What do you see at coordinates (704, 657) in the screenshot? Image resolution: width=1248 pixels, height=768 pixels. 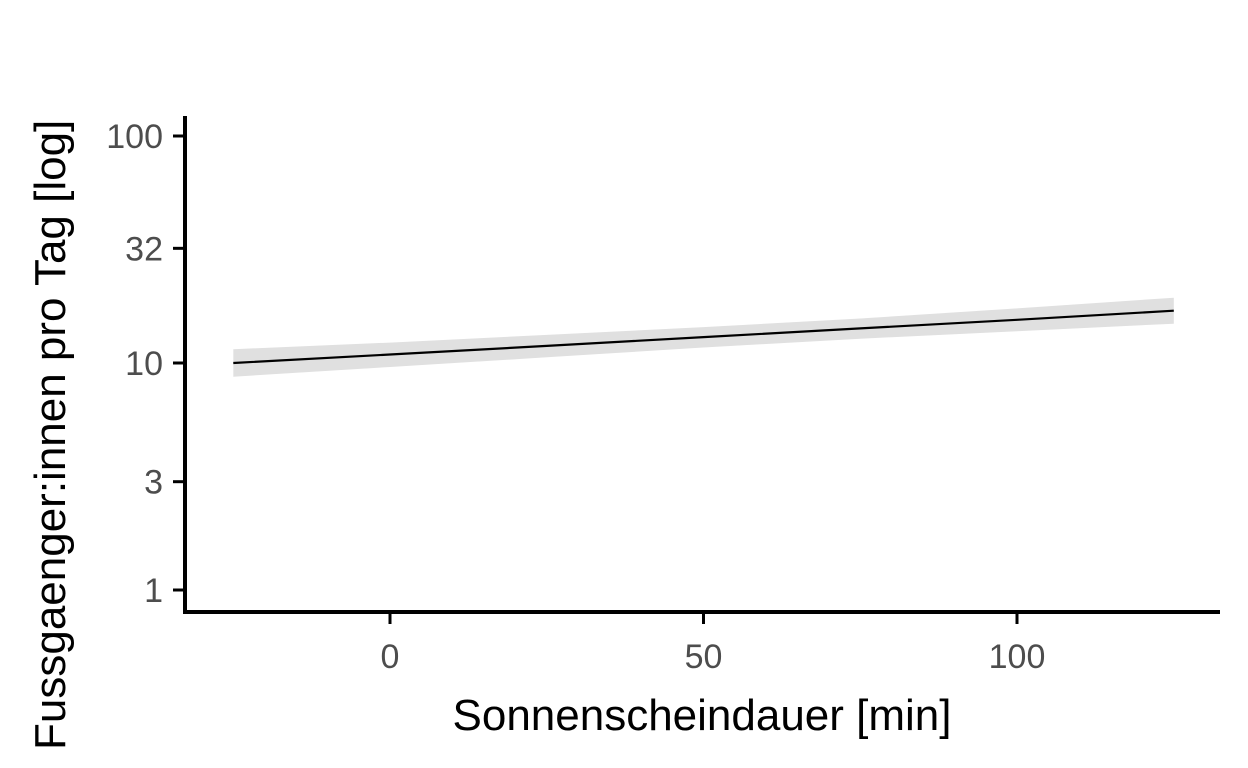 I see `x-tick-label: 50` at bounding box center [704, 657].